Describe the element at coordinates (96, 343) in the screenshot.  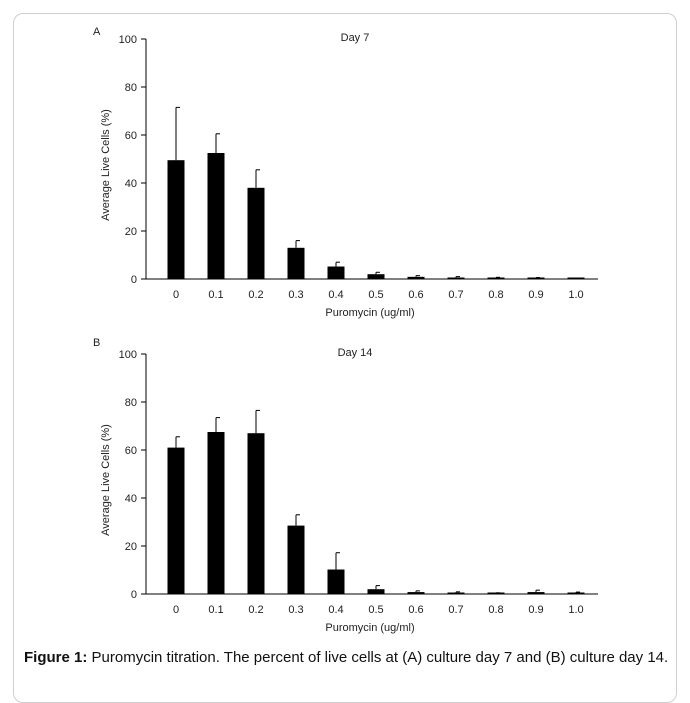
I see `panel-label-B: B` at that location.